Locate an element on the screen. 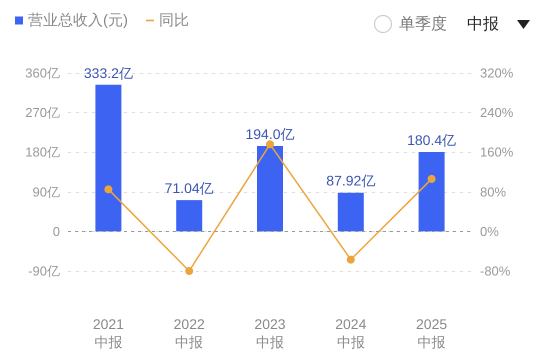 The height and width of the screenshot is (351, 550). data-label: 87.92亿 is located at coordinates (351, 180).